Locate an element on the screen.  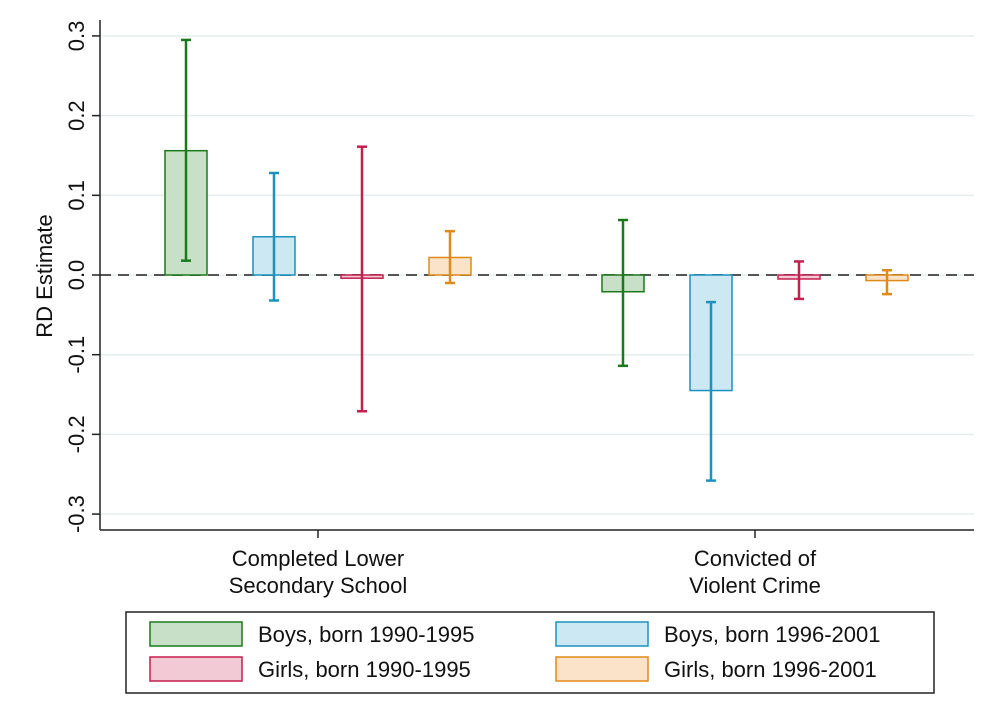
y-tick-label: -0.3 is located at coordinates (76, 514).